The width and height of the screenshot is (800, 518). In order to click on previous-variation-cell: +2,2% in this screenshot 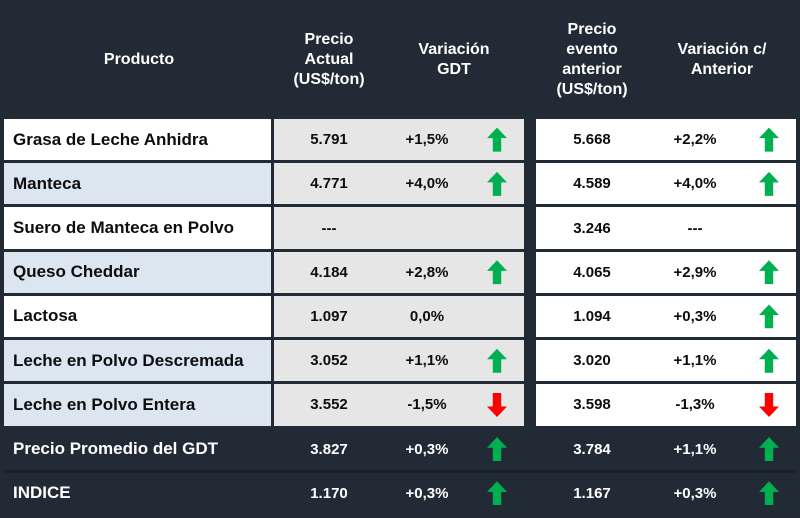, I will do `click(695, 140)`.